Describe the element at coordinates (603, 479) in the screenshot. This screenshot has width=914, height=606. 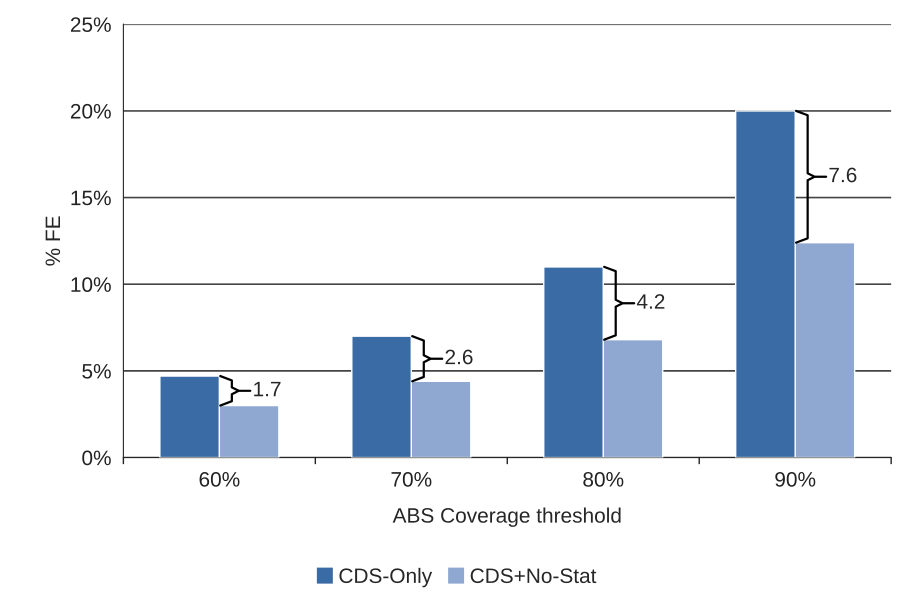
I see `x-tick-label: 80%` at that location.